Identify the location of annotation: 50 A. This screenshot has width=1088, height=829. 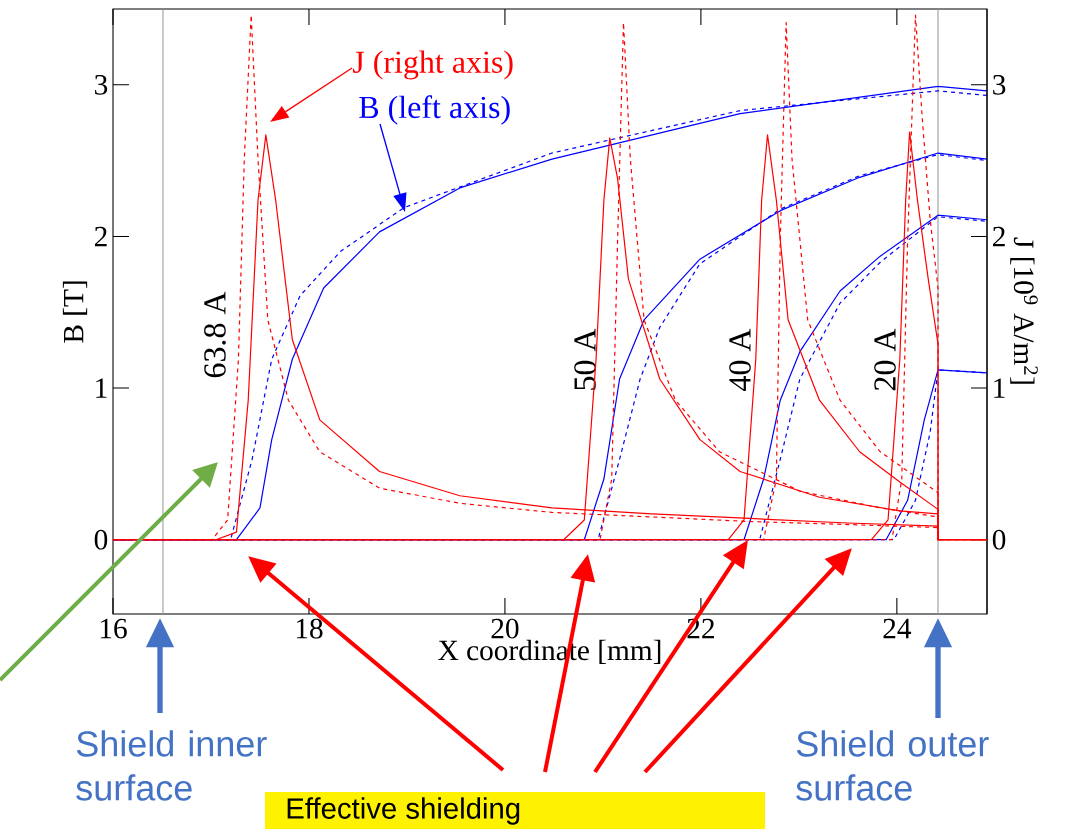
(585, 359).